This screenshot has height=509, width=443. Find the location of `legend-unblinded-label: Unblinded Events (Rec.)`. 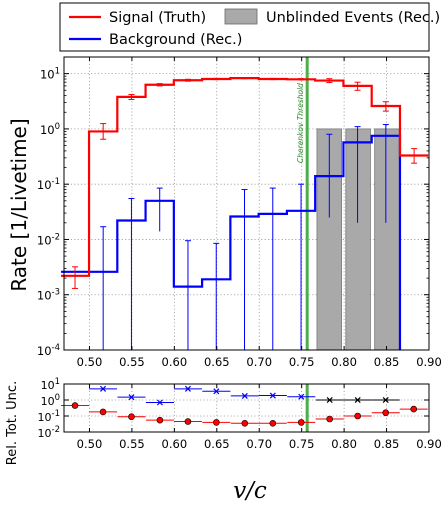

legend-unblinded-label: Unblinded Events (Rec.) is located at coordinates (353, 18).